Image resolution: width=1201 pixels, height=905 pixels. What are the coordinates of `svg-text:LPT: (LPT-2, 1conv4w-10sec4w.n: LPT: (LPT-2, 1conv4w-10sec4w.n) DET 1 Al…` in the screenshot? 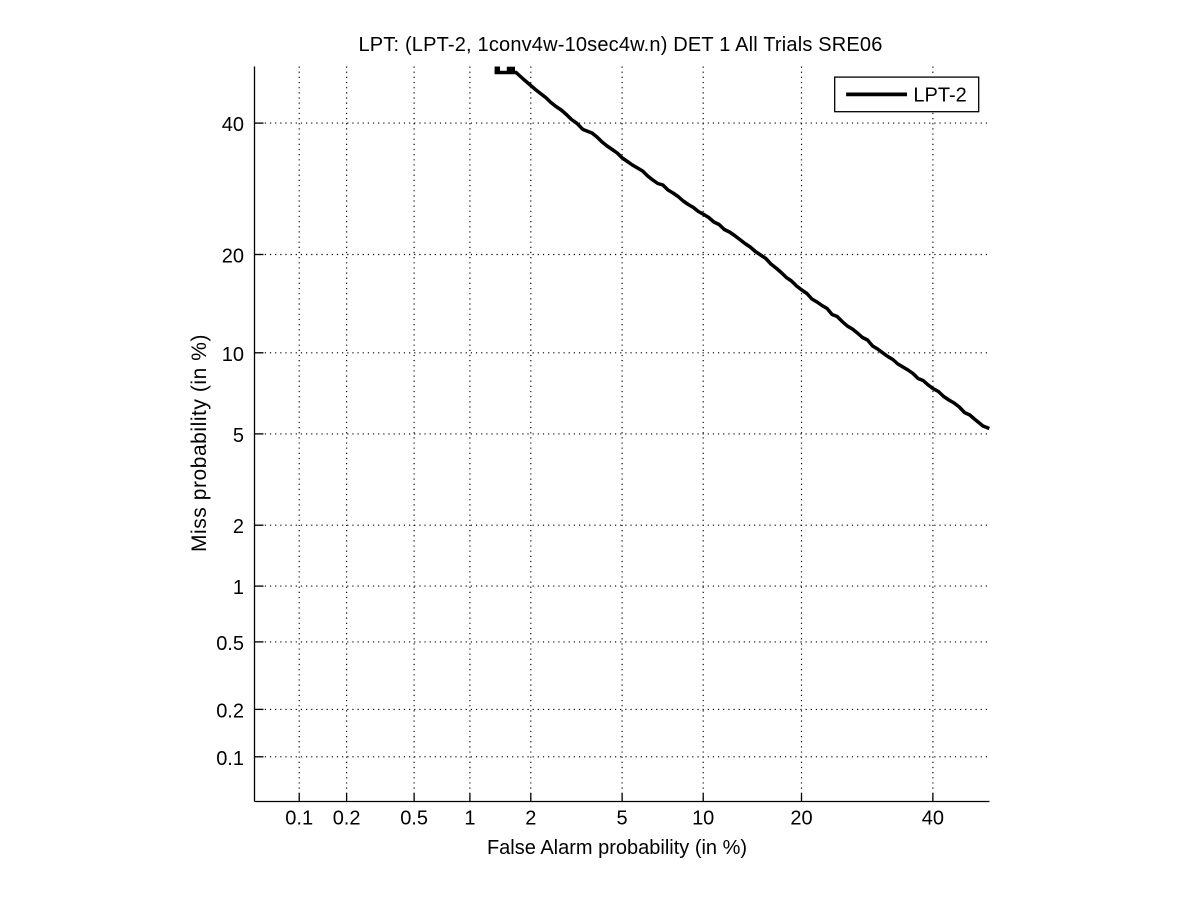 It's located at (620, 45).